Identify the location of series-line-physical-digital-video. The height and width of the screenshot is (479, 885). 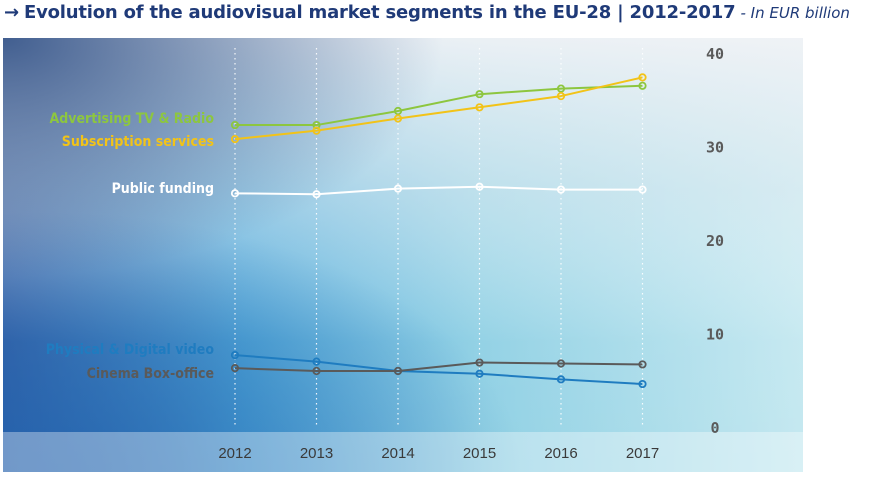
(438, 370).